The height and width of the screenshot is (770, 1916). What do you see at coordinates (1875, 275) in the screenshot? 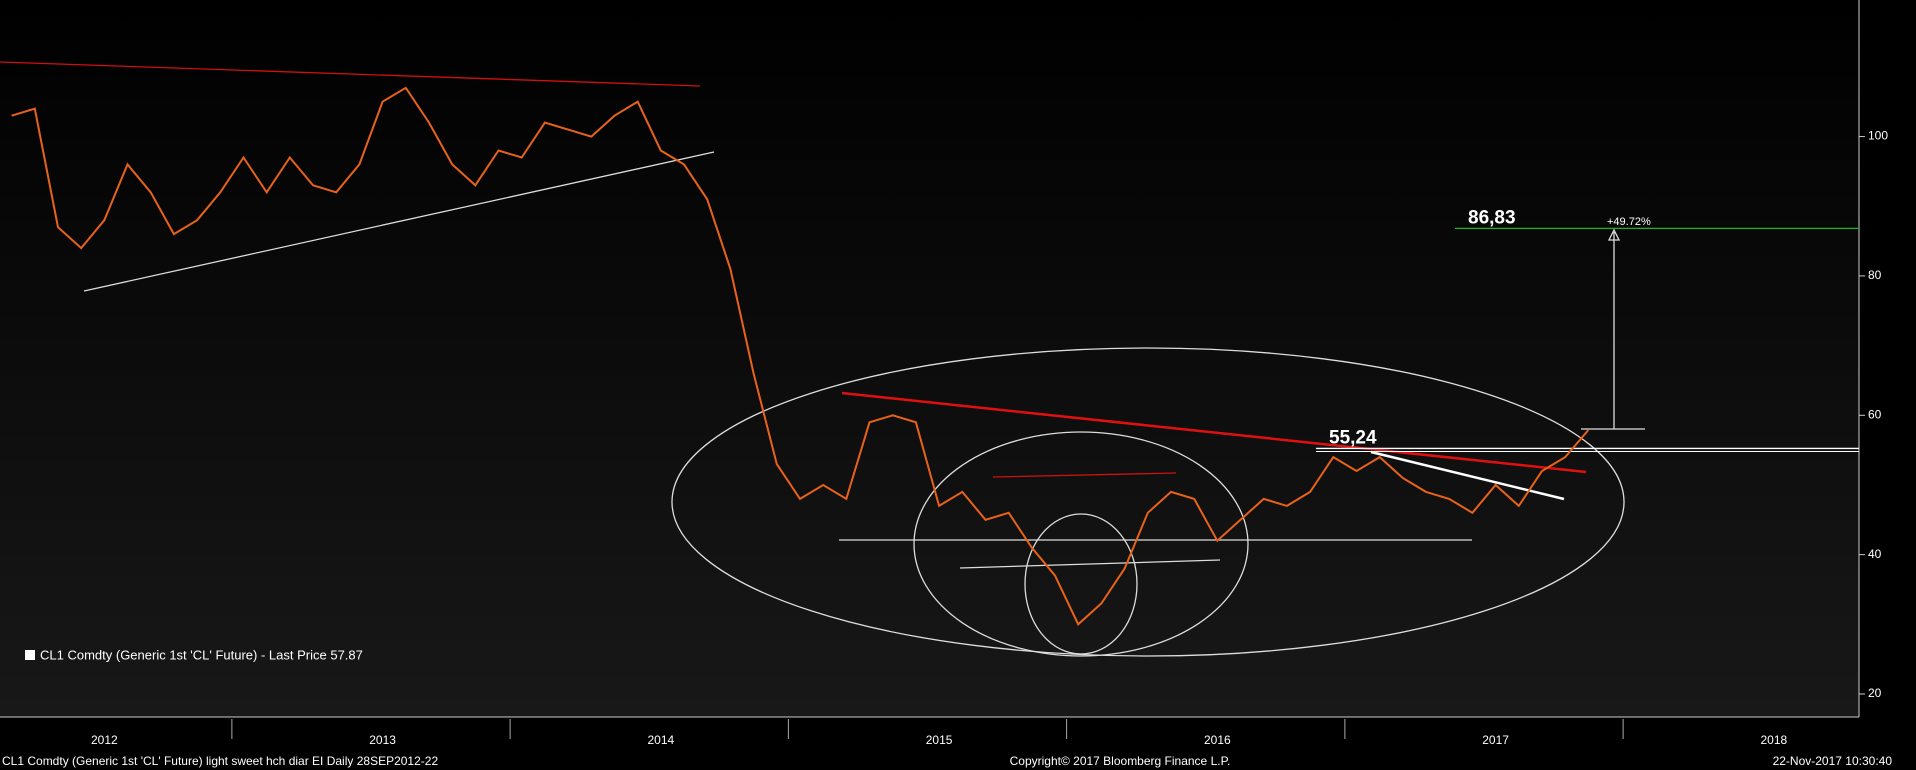
I see `y-tick-label: 80` at bounding box center [1875, 275].